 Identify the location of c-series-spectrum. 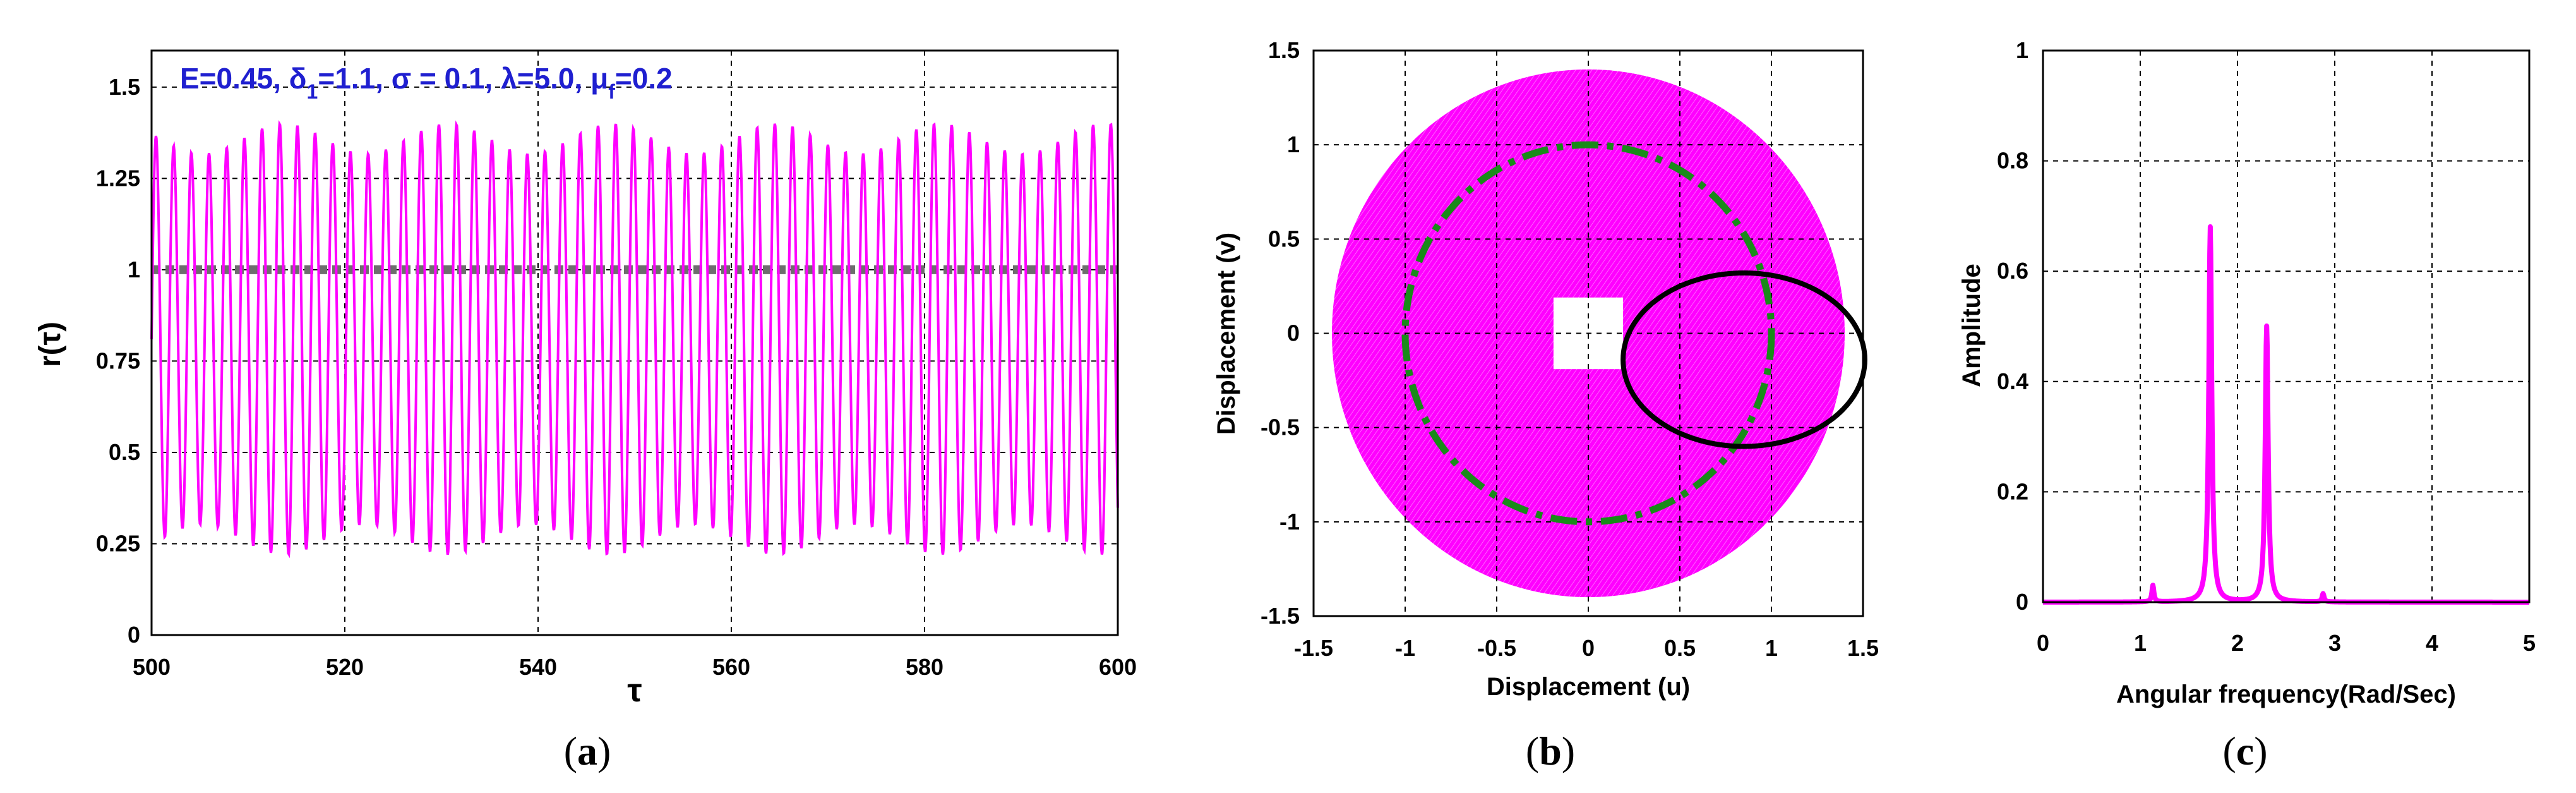
(2286, 414).